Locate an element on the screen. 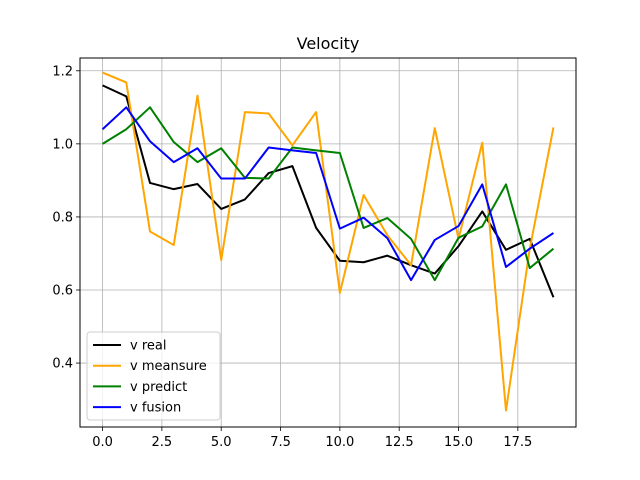 This screenshot has width=640, height=480. x-tick-label: 2.5 is located at coordinates (162, 442).